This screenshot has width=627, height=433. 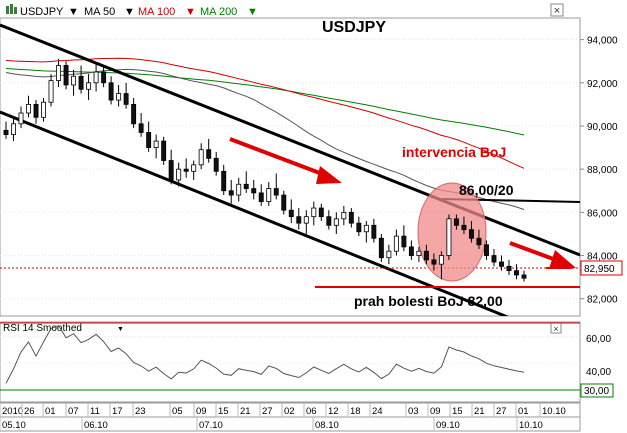 What do you see at coordinates (252, 12) in the screenshot?
I see `ma200-dropdown-icon: ▼` at bounding box center [252, 12].